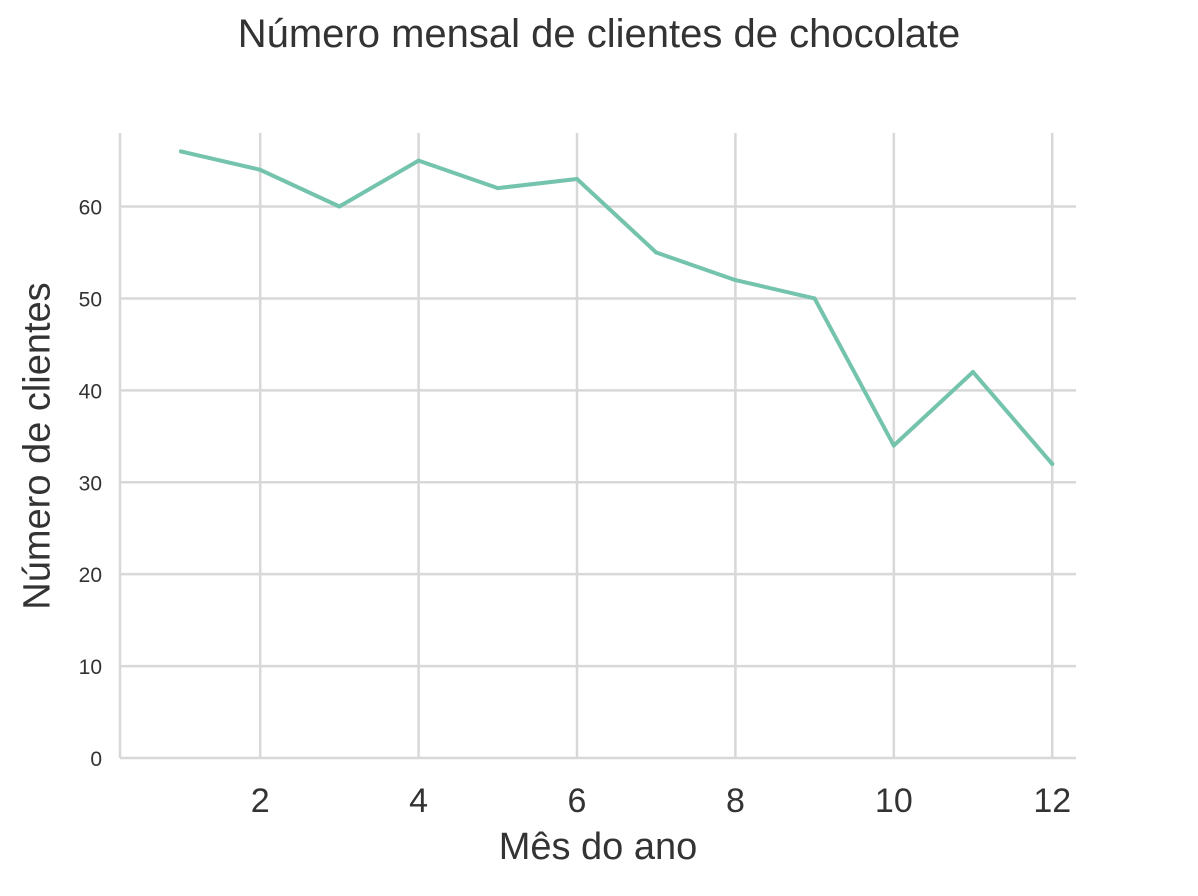  I want to click on y-axis-label: Número de clientes, so click(37, 446).